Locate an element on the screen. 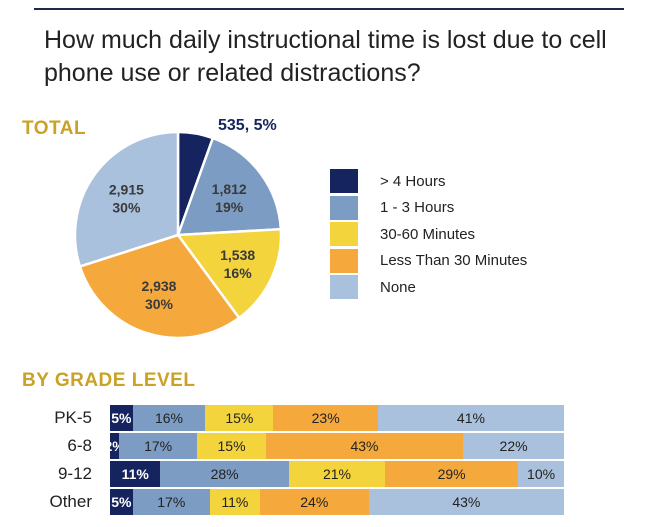  pie-label-4-percent: 30% is located at coordinates (159, 304).